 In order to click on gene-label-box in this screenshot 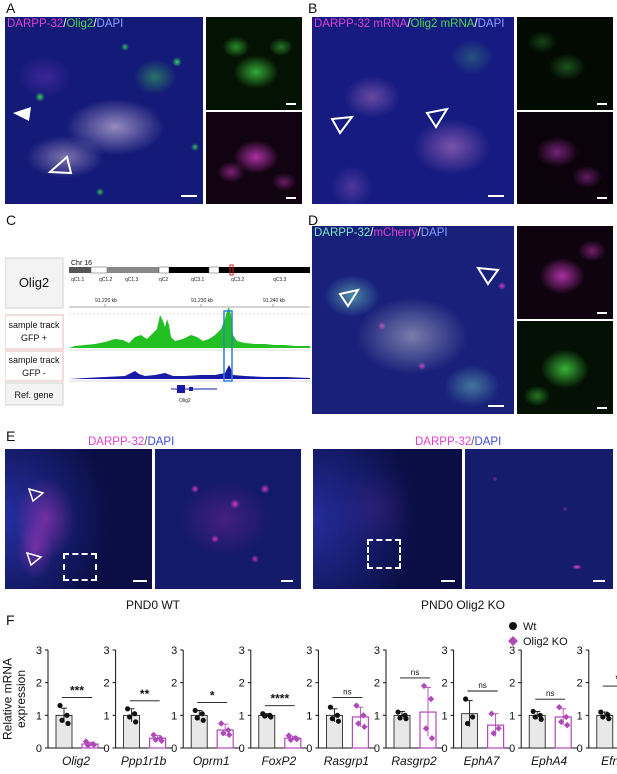, I will do `click(34, 283)`.